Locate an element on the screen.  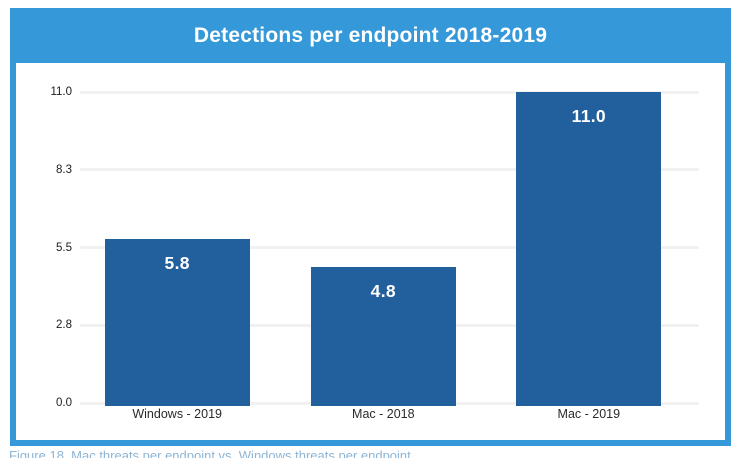
x-axis-category-label: Mac - 2018 is located at coordinates (383, 414).